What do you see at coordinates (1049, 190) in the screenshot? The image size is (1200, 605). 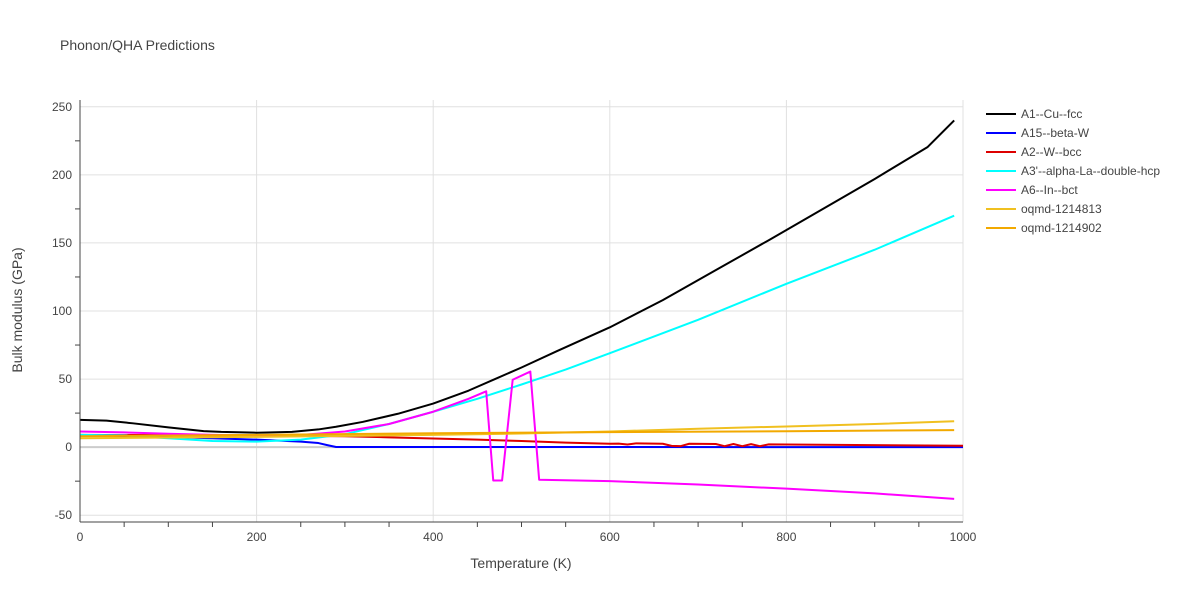 I see `legend-label: A6--In--bct` at bounding box center [1049, 190].